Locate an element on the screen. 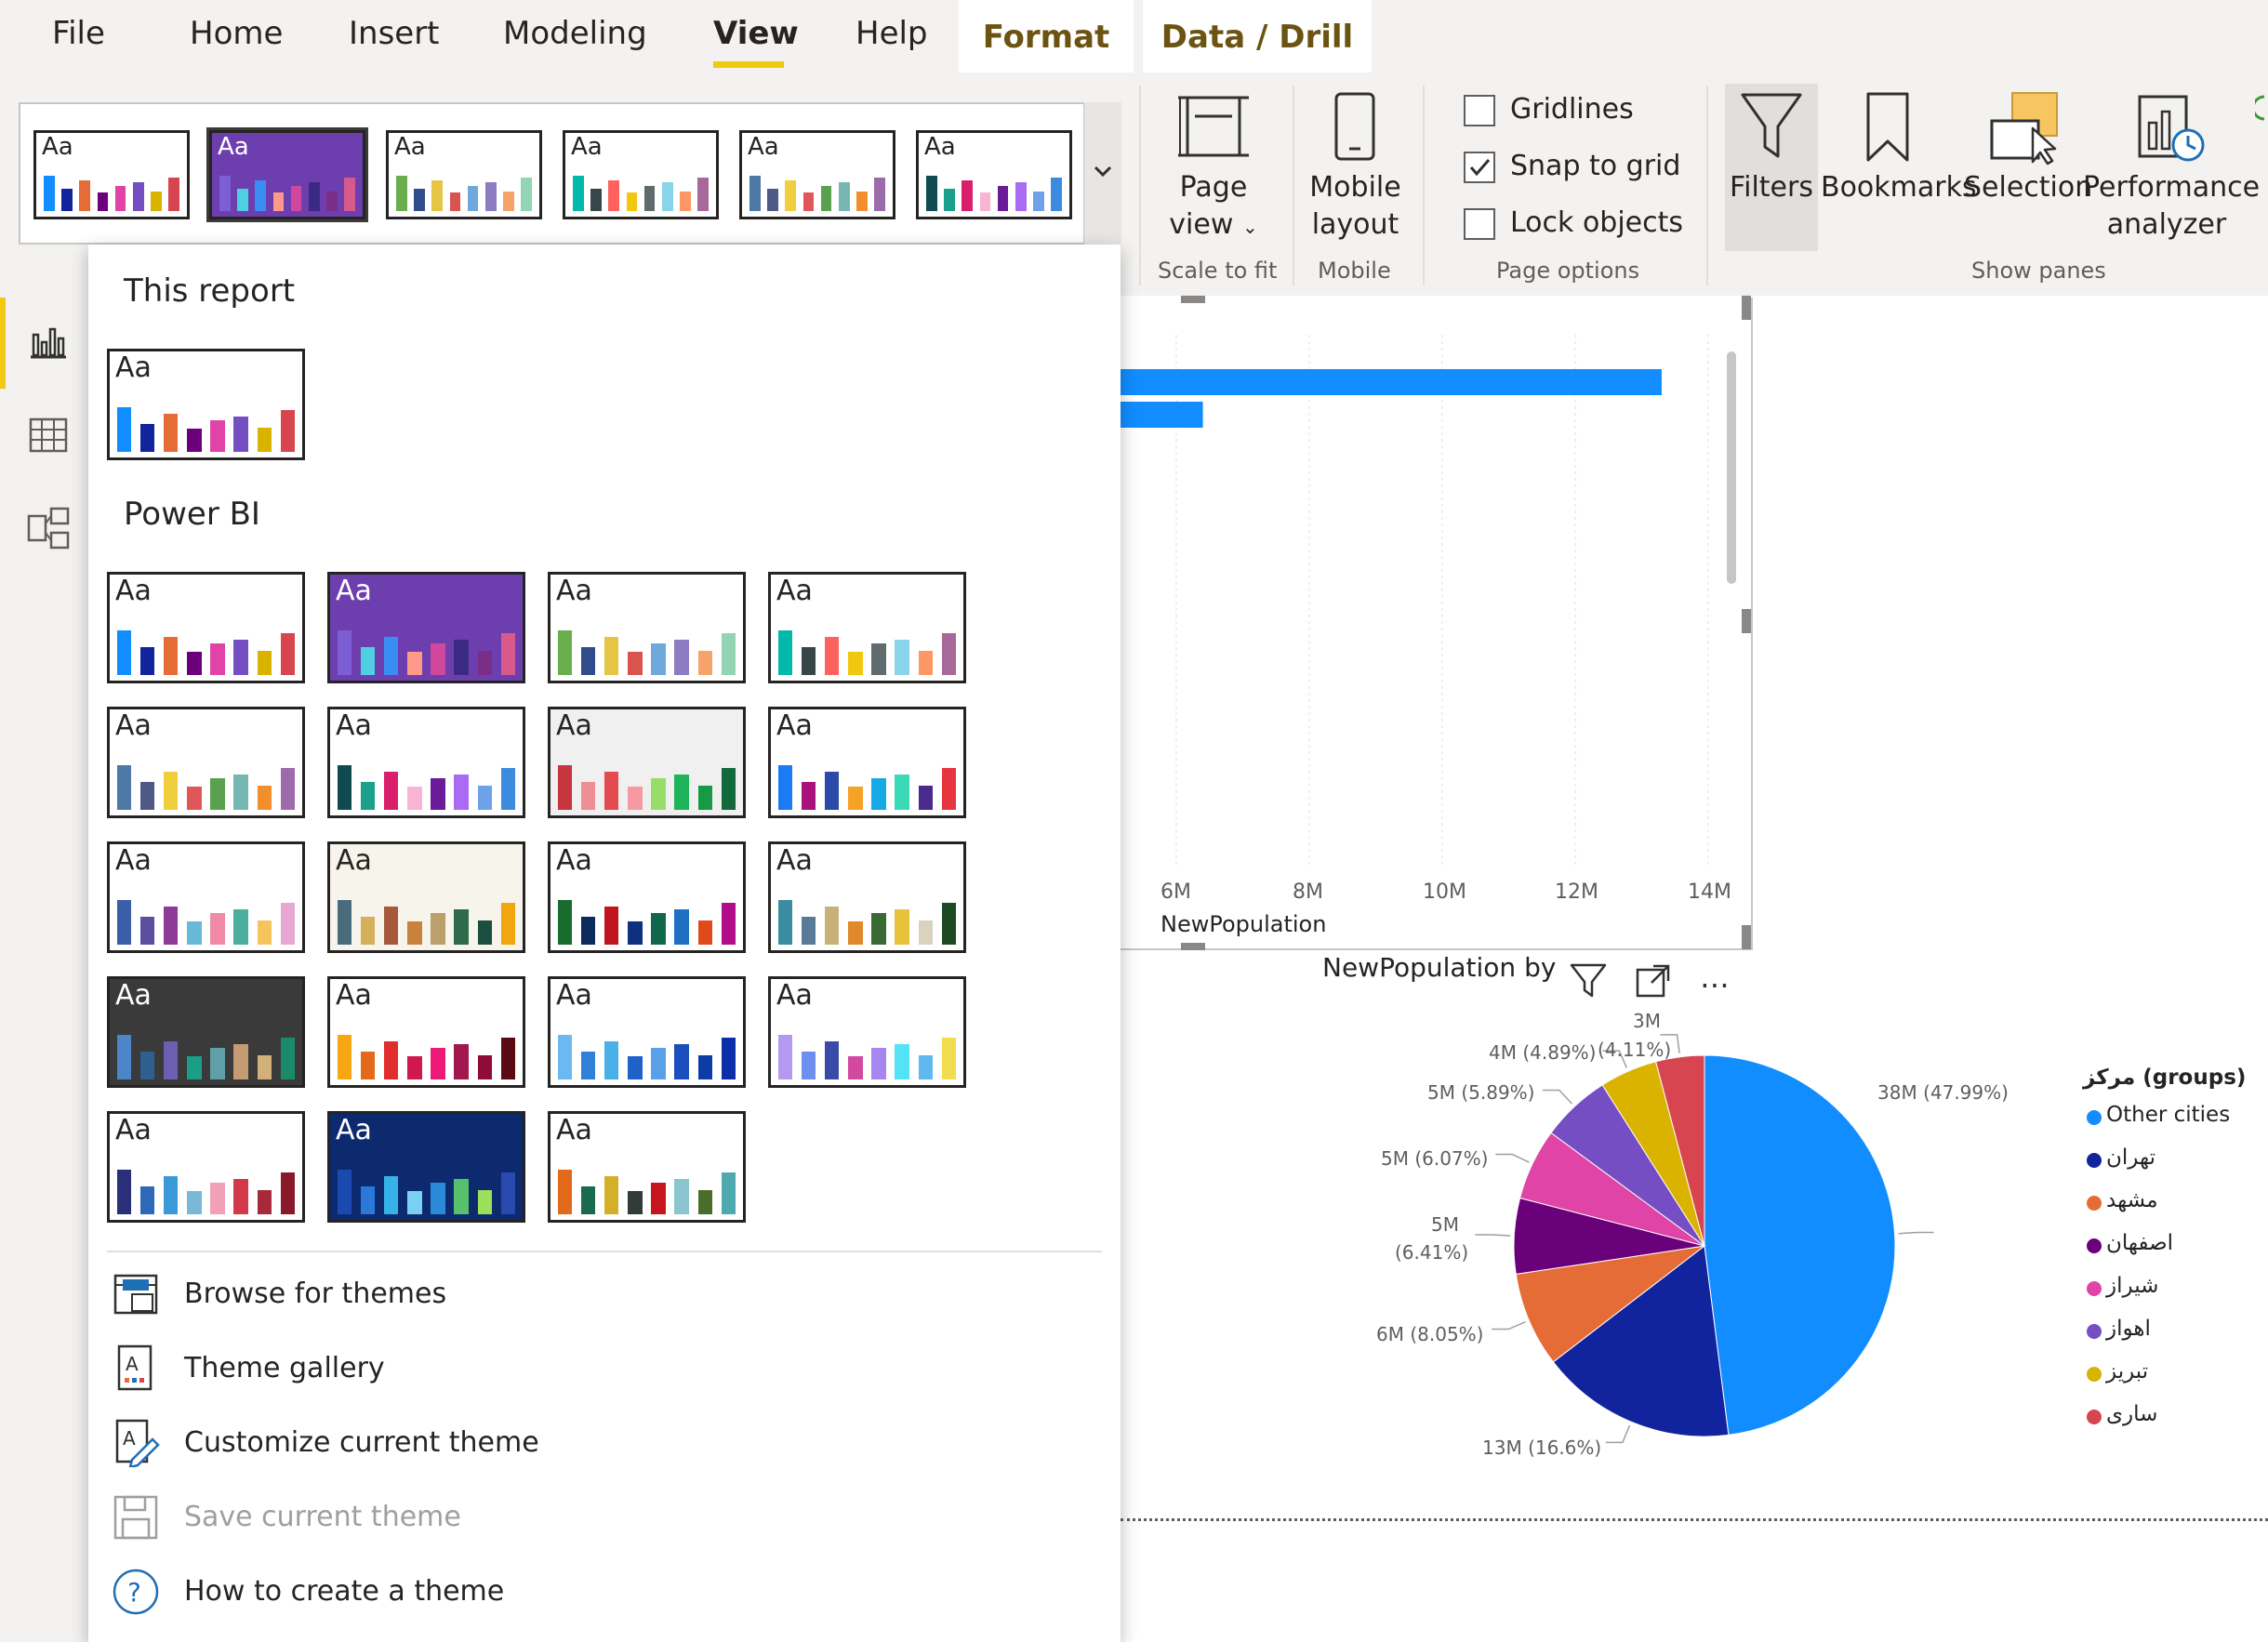 Image resolution: width=2268 pixels, height=1642 pixels. tab-file: File is located at coordinates (78, 33).